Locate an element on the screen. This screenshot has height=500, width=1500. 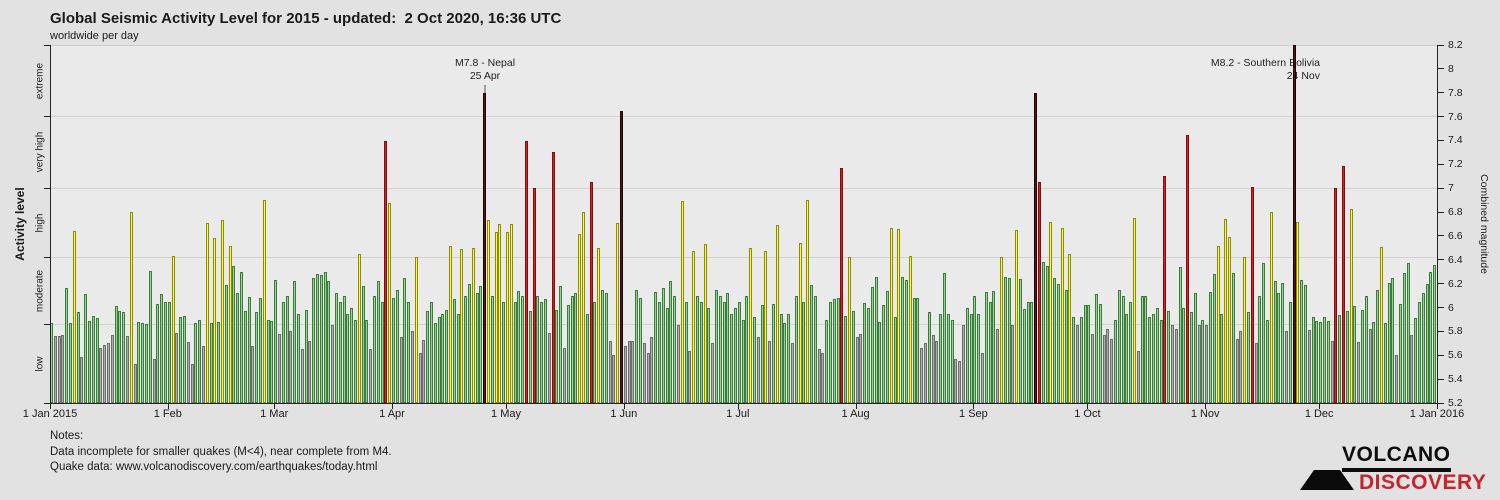
x-axis-month-label: 1 Apr is located at coordinates (392, 414).